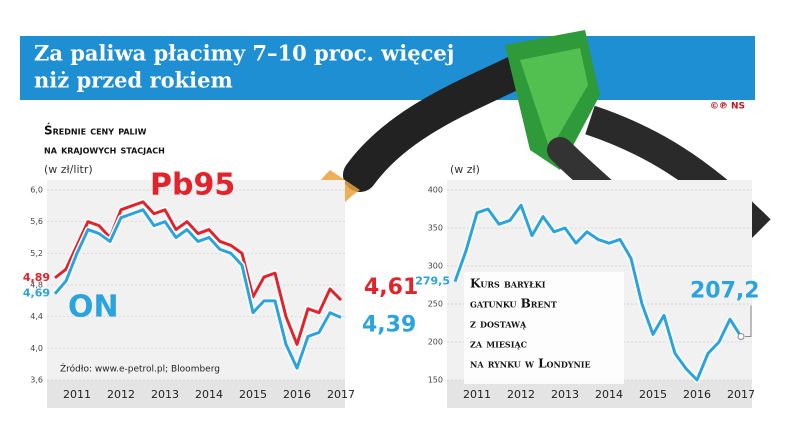  Describe the element at coordinates (133, 80) in the screenshot. I see `title: niż przed rokiem` at that location.